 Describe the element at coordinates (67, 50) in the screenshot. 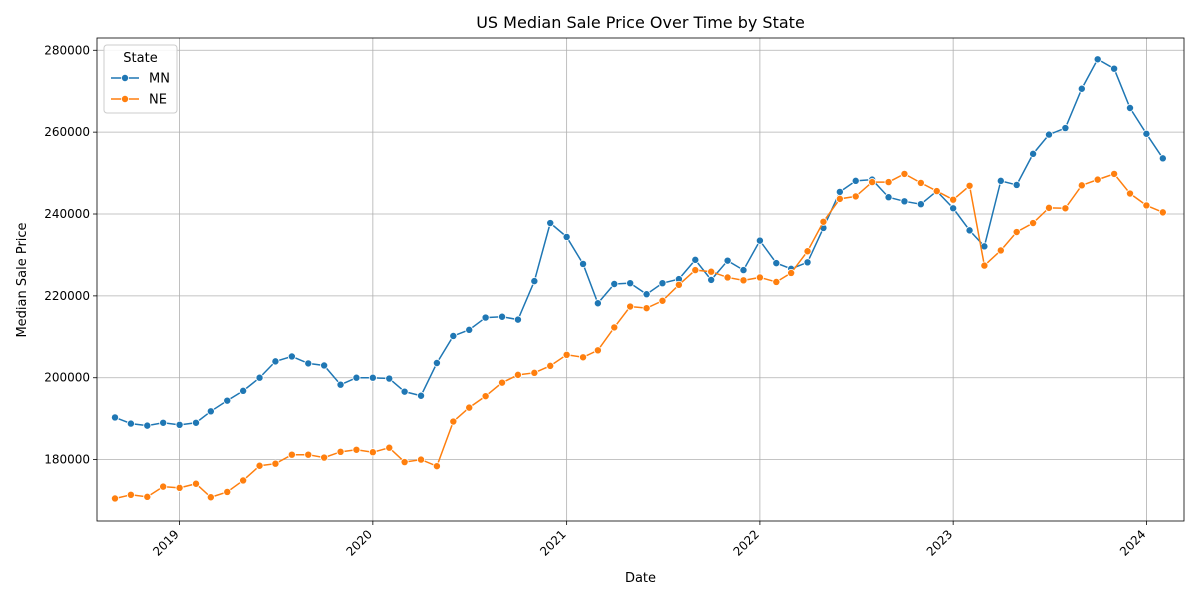

I see `y-tick-label: 280000` at that location.